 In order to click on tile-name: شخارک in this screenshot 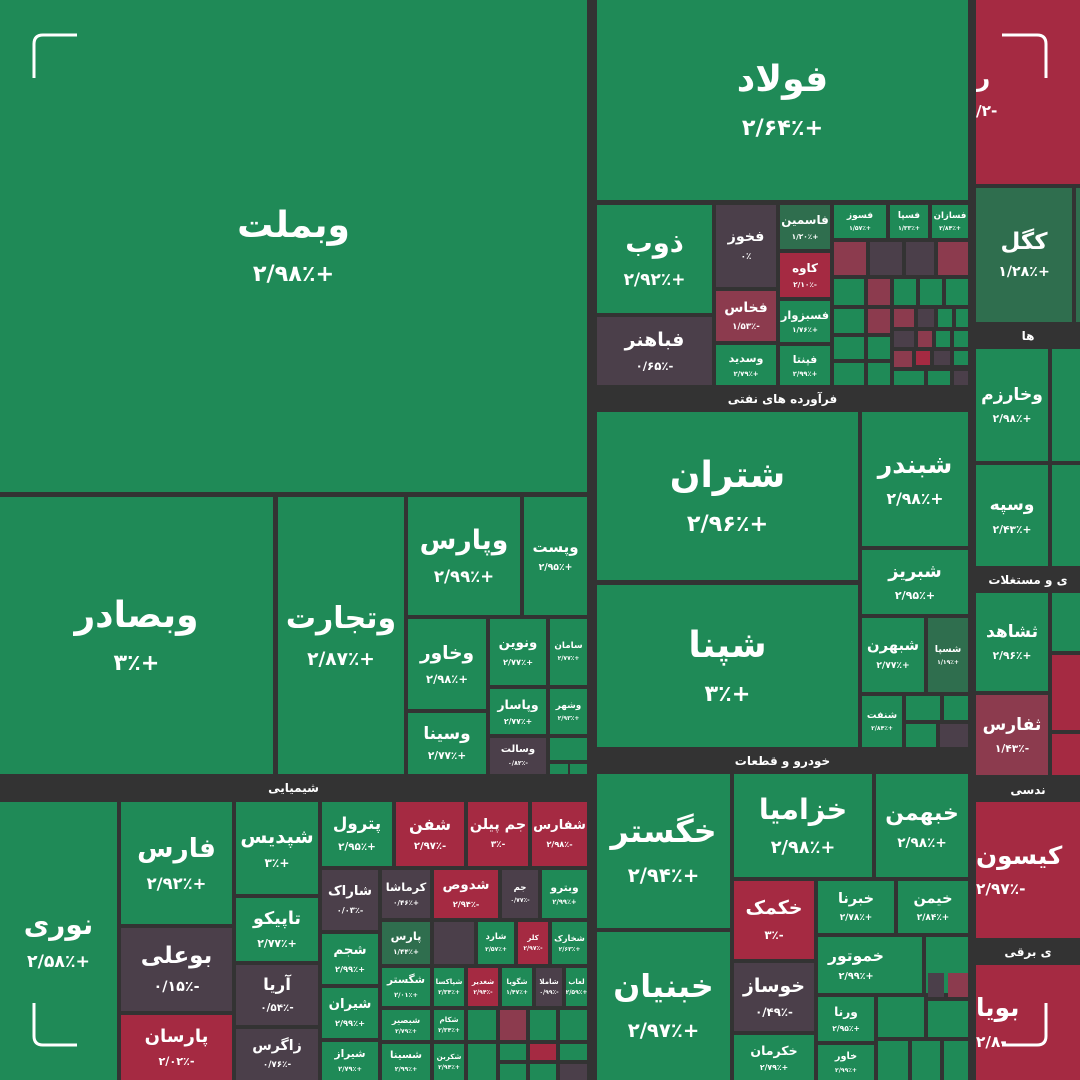, I will do `click(569, 937)`.